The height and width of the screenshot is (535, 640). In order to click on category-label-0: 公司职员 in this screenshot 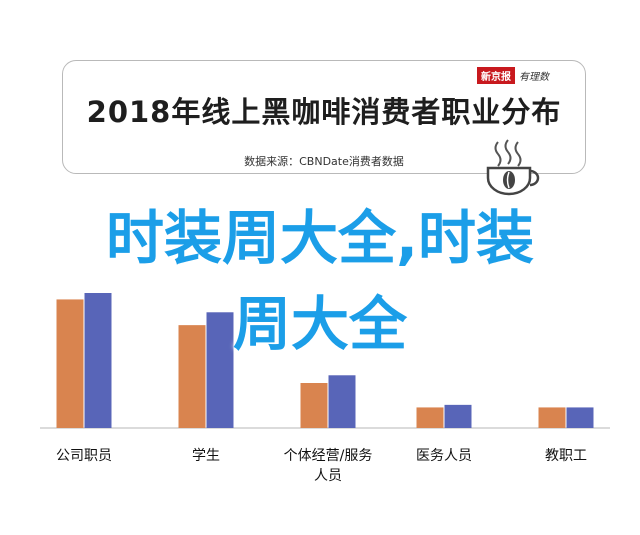, I will do `click(84, 456)`.